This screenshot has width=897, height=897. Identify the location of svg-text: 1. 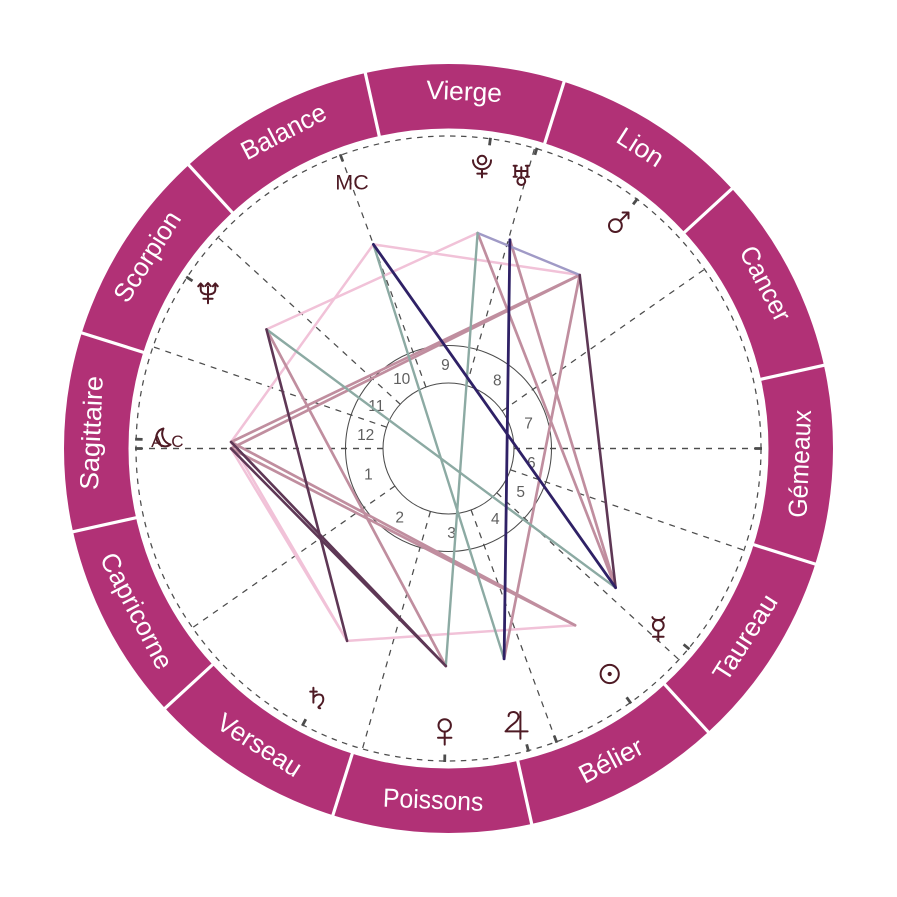
(368, 474).